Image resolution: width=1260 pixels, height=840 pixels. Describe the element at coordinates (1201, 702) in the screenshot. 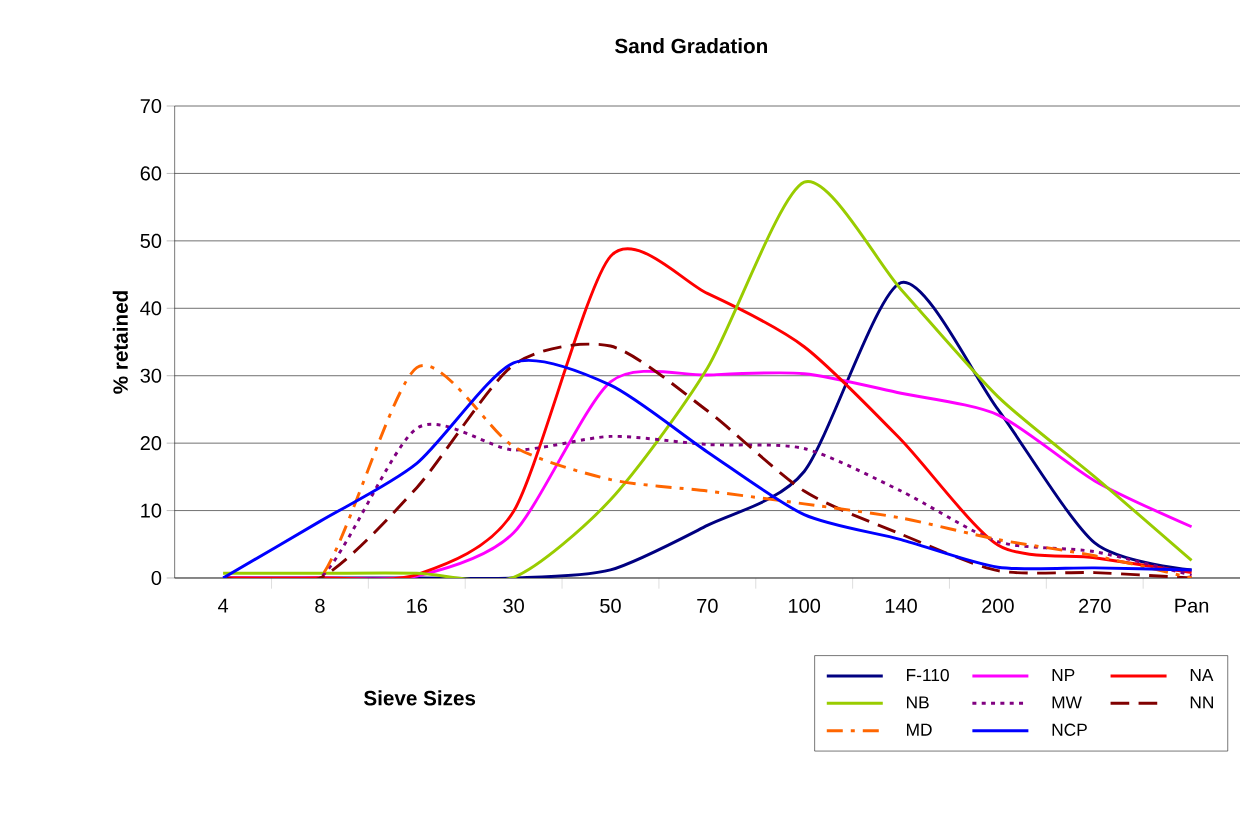

I see `legend-label: NN` at that location.